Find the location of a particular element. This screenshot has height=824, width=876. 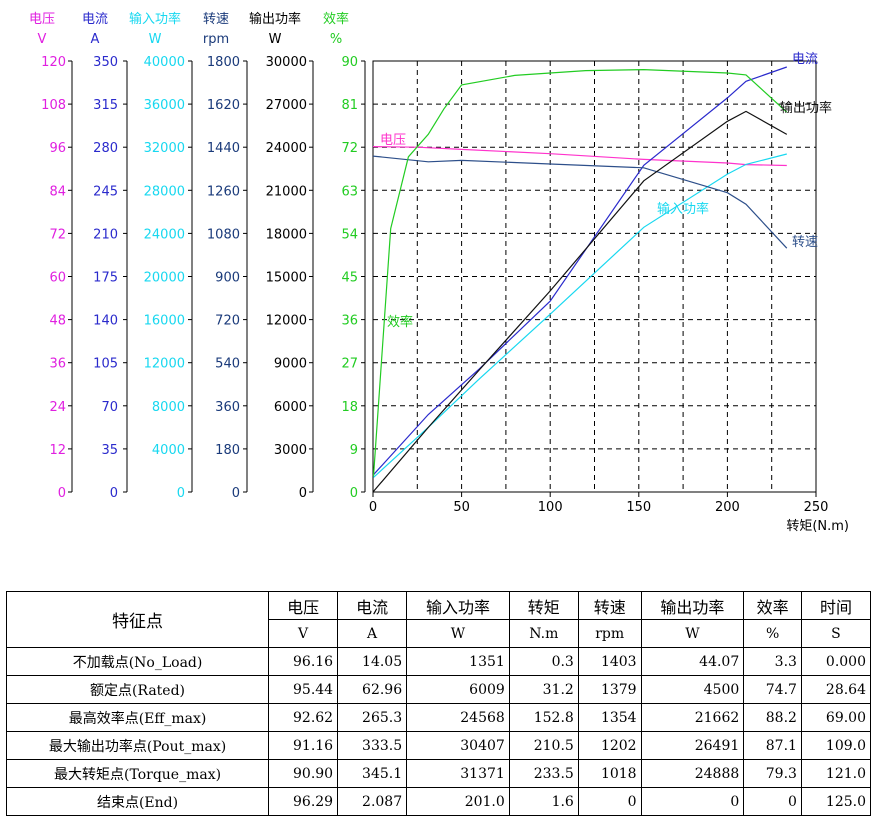

x-tick-label: 100 is located at coordinates (550, 507).